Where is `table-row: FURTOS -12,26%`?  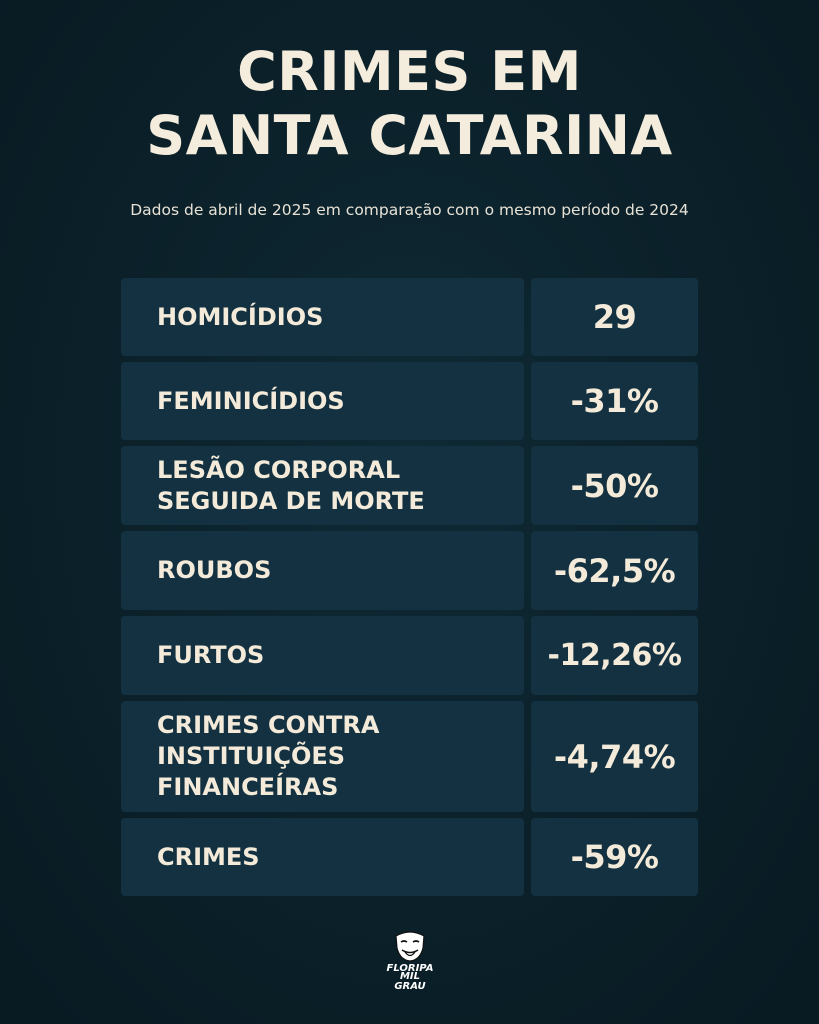 table-row: FURTOS -12,26% is located at coordinates (409, 655).